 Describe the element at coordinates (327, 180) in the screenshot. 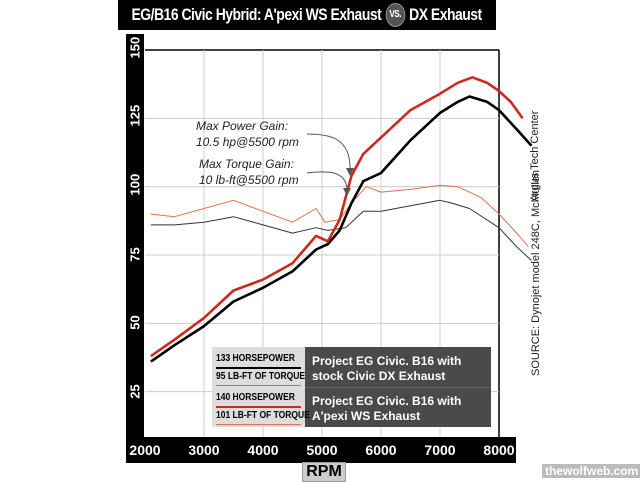

I see `torque-arrow` at that location.